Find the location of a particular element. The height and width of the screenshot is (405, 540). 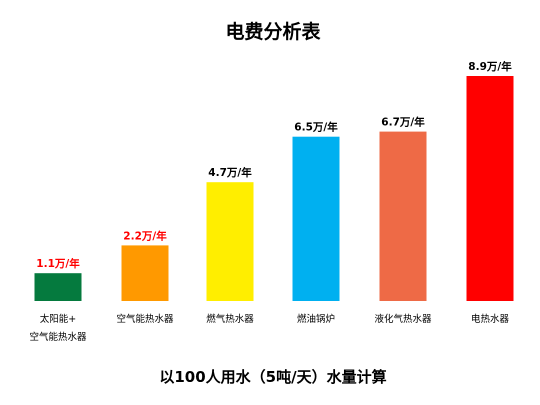

chart-subtitle: 以100人用水（5吨/天）水量计算 is located at coordinates (272, 377).